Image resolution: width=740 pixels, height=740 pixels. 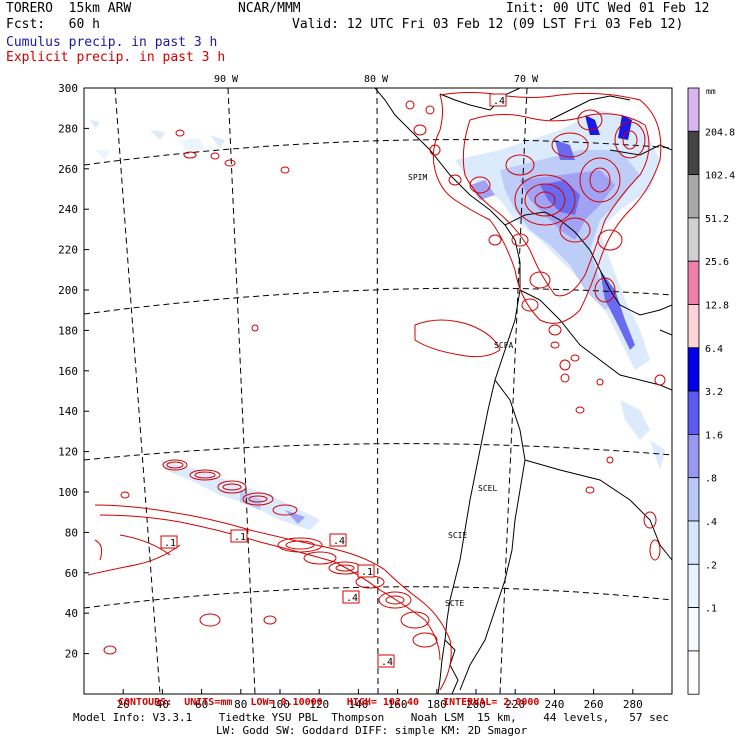 What do you see at coordinates (68, 250) in the screenshot?
I see `y-tick-label: 220` at bounding box center [68, 250].